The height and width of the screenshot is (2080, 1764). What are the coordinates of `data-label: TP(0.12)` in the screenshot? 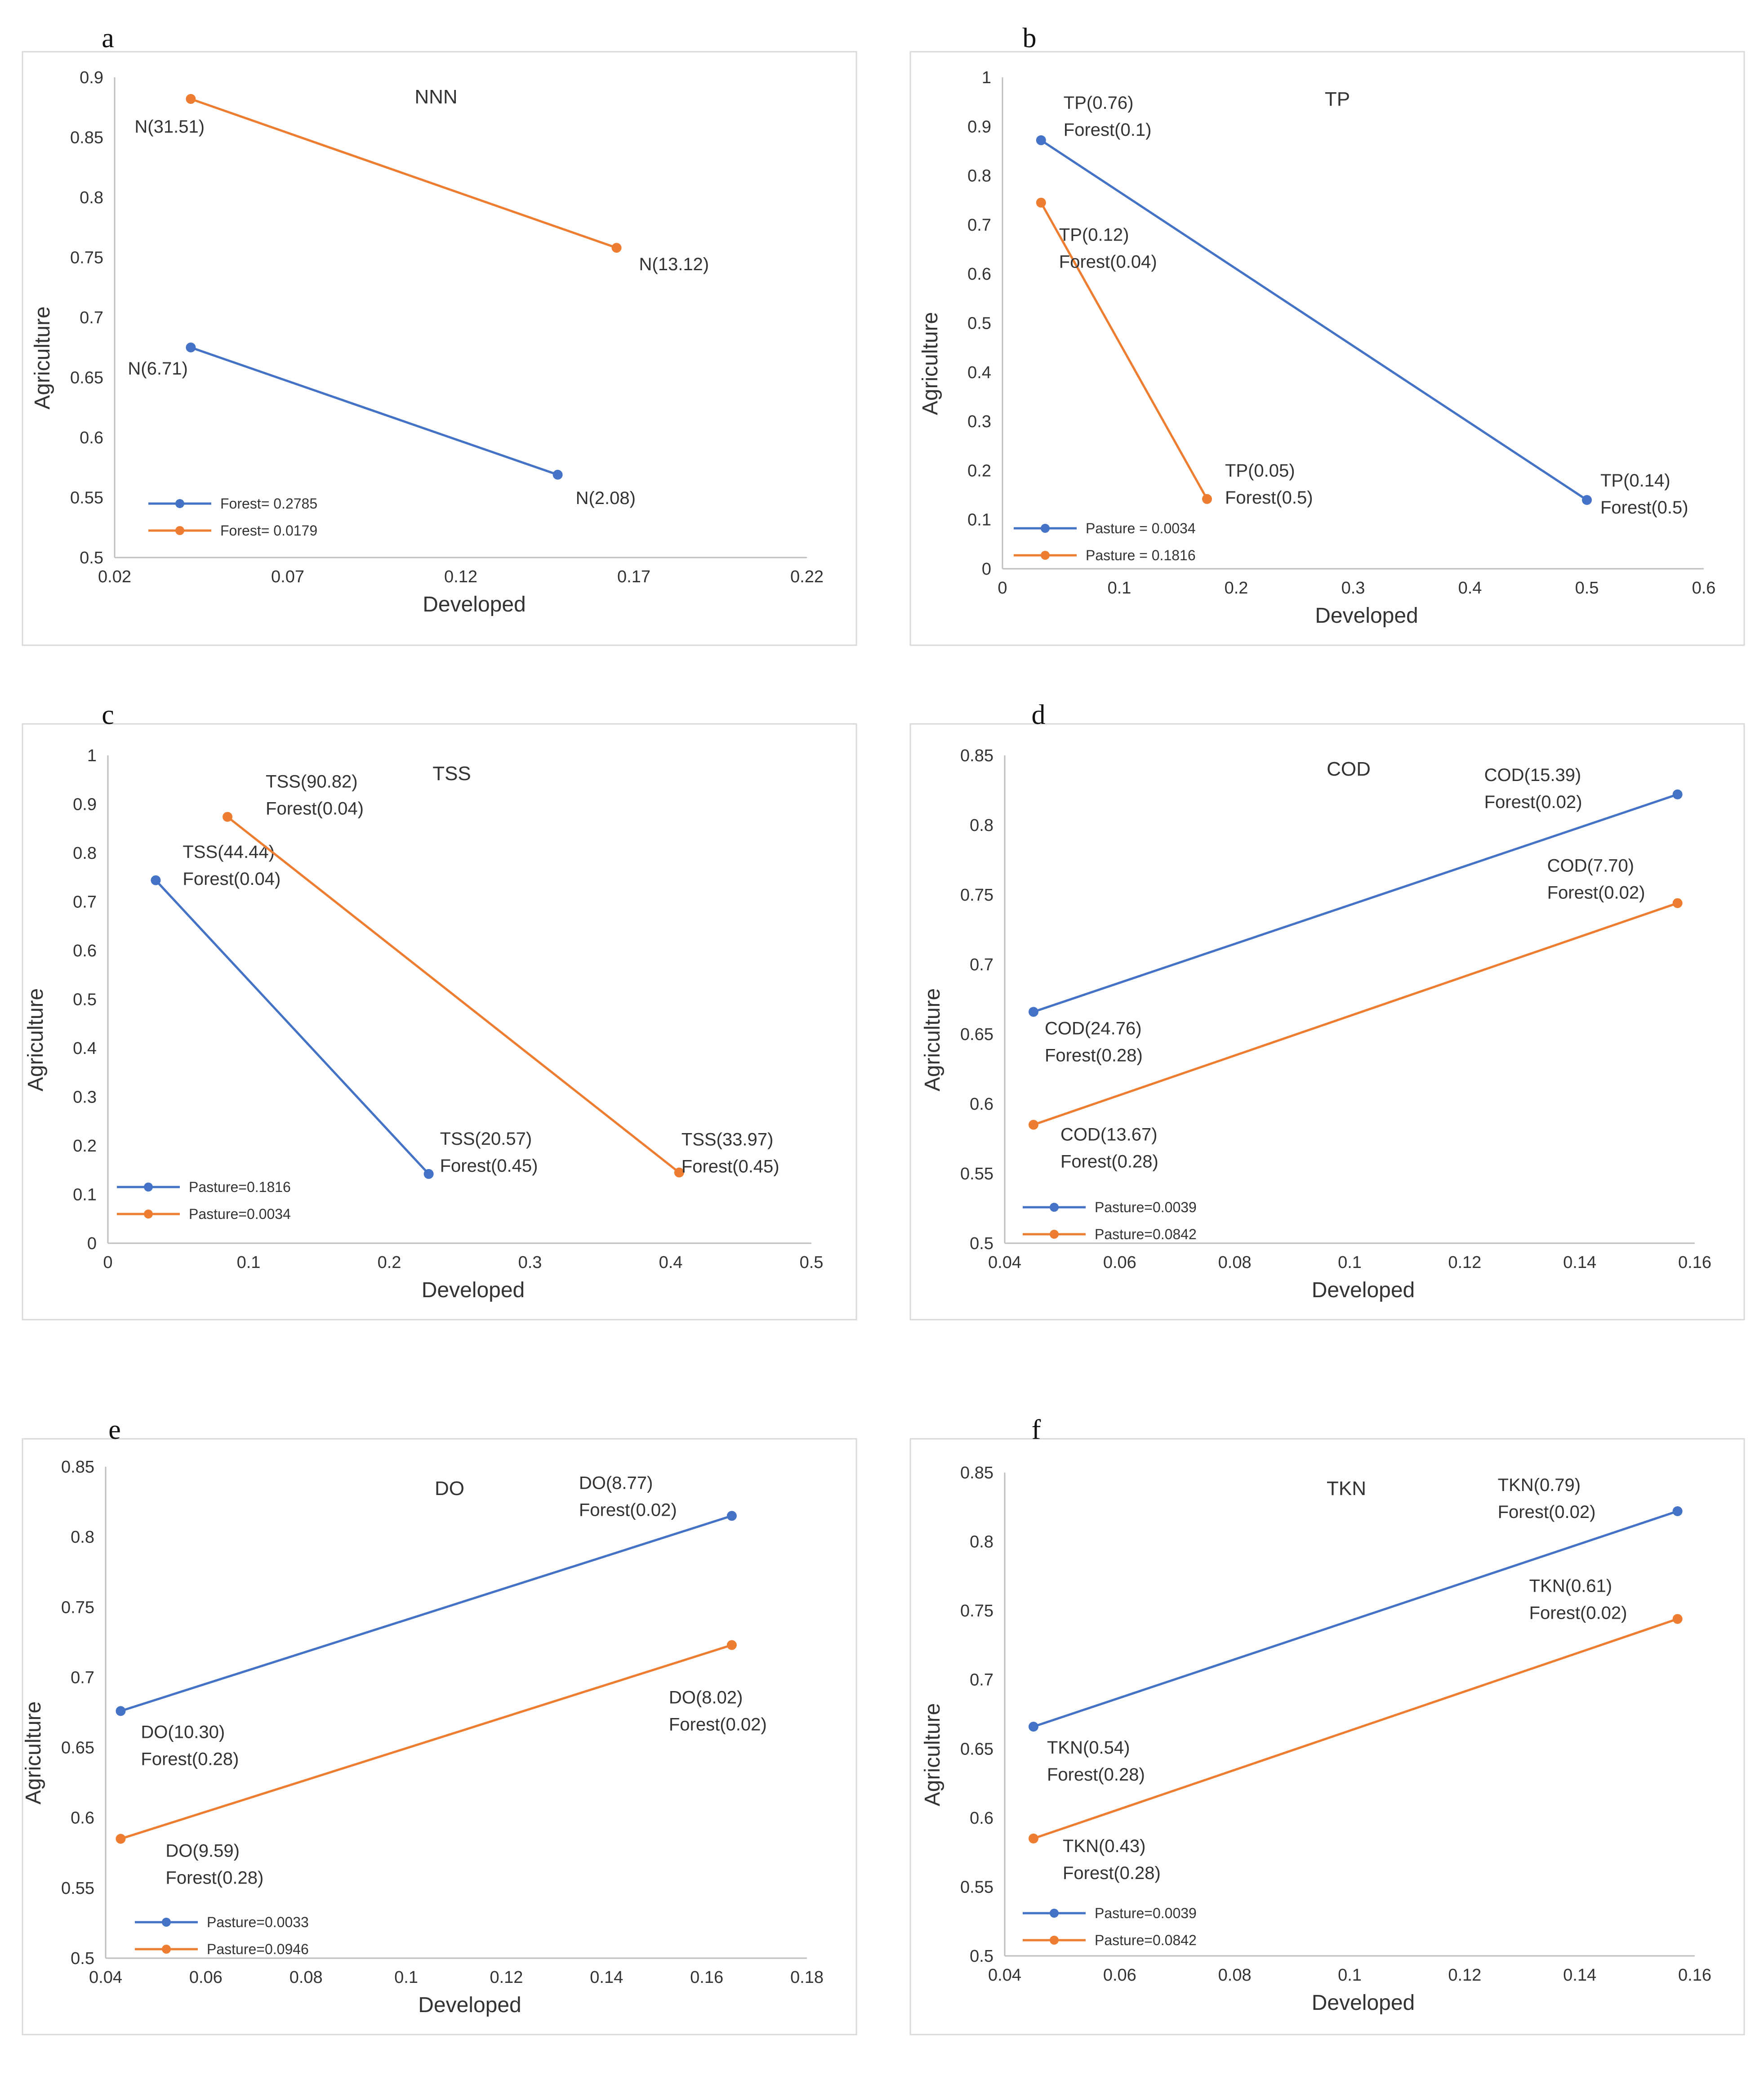 It's located at (1094, 235).